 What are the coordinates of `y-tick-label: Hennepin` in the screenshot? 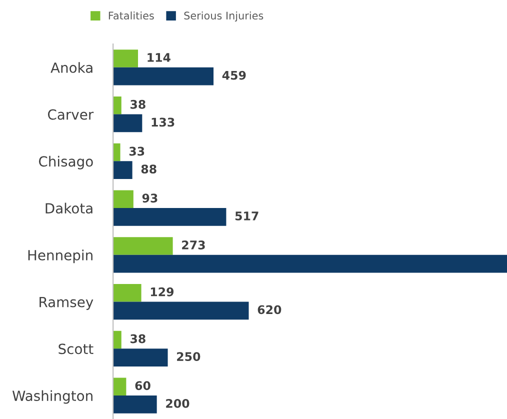 It's located at (60, 257).